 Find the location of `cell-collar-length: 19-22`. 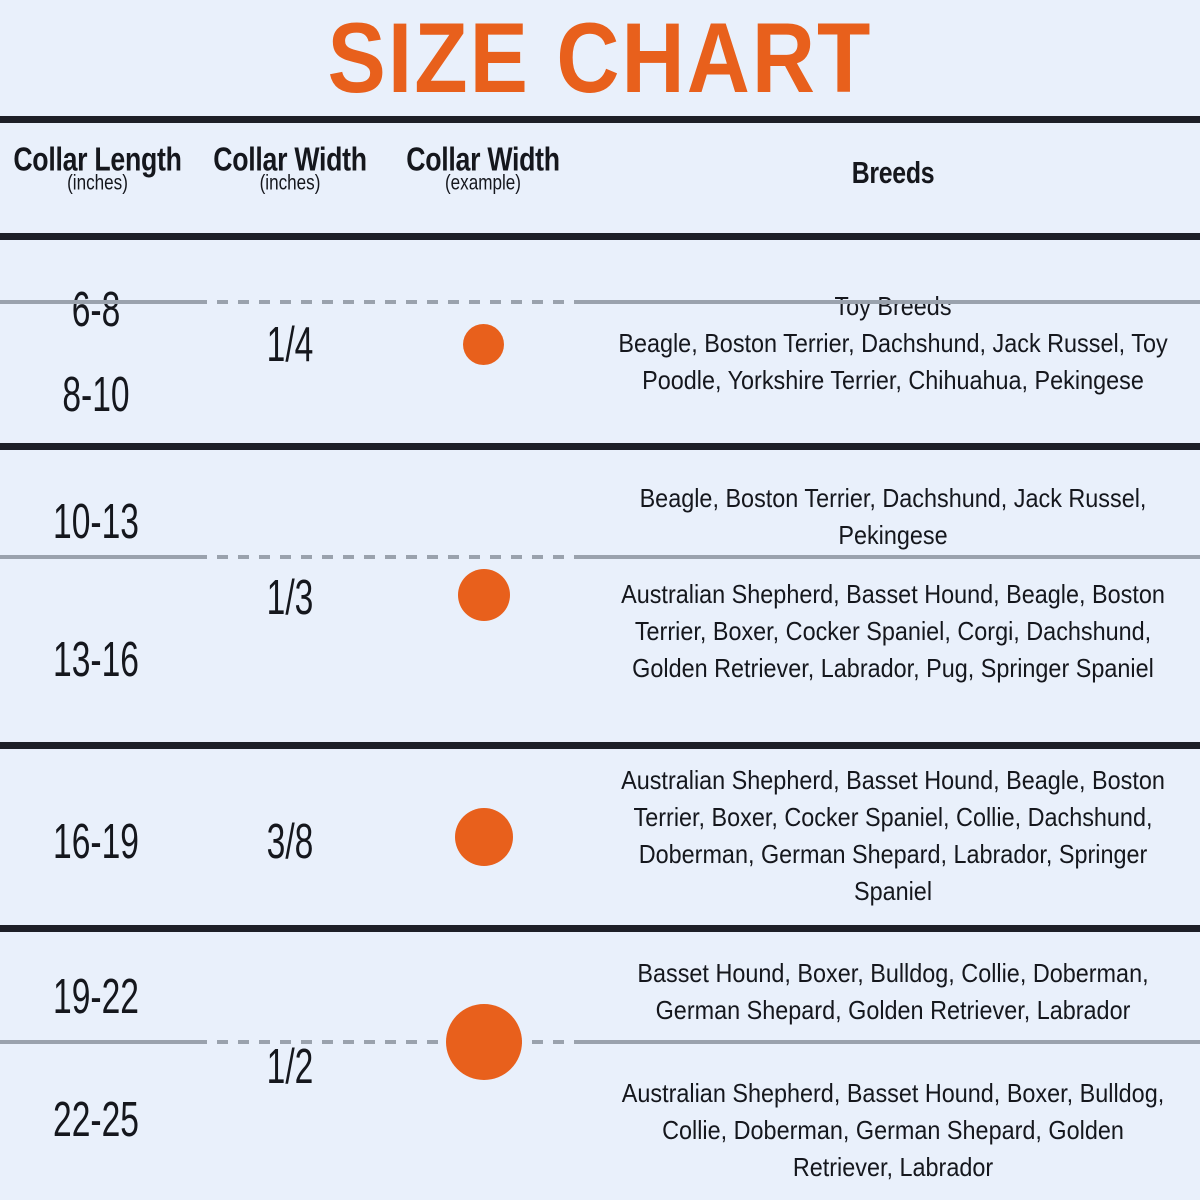

cell-collar-length: 19-22 is located at coordinates (96, 997).